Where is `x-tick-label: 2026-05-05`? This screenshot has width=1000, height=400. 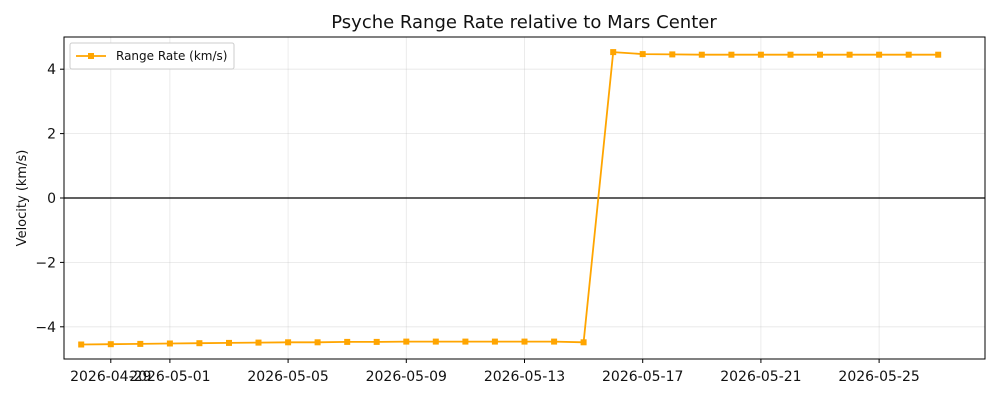 x-tick-label: 2026-05-05 is located at coordinates (287, 377).